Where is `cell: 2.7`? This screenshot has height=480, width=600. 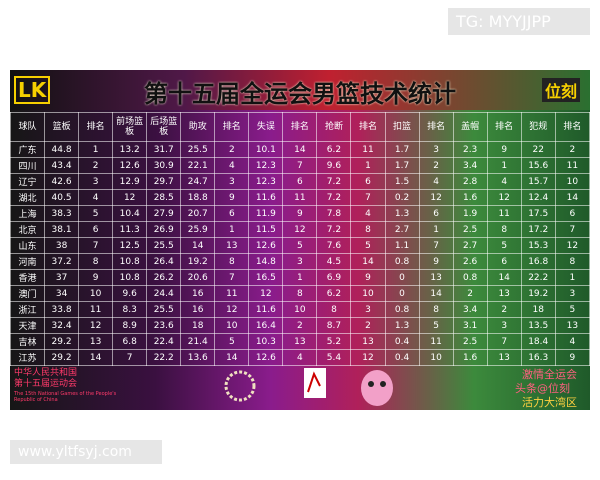
cell: 2.7 is located at coordinates (470, 245).